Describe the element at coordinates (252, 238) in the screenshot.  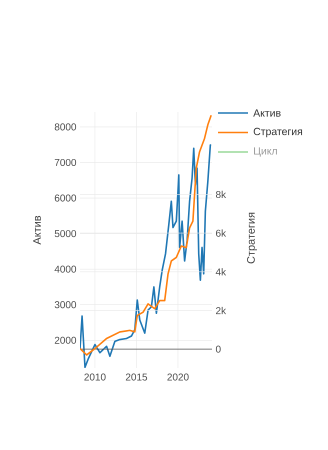
I see `y2-axis-title: Стратегия` at that location.